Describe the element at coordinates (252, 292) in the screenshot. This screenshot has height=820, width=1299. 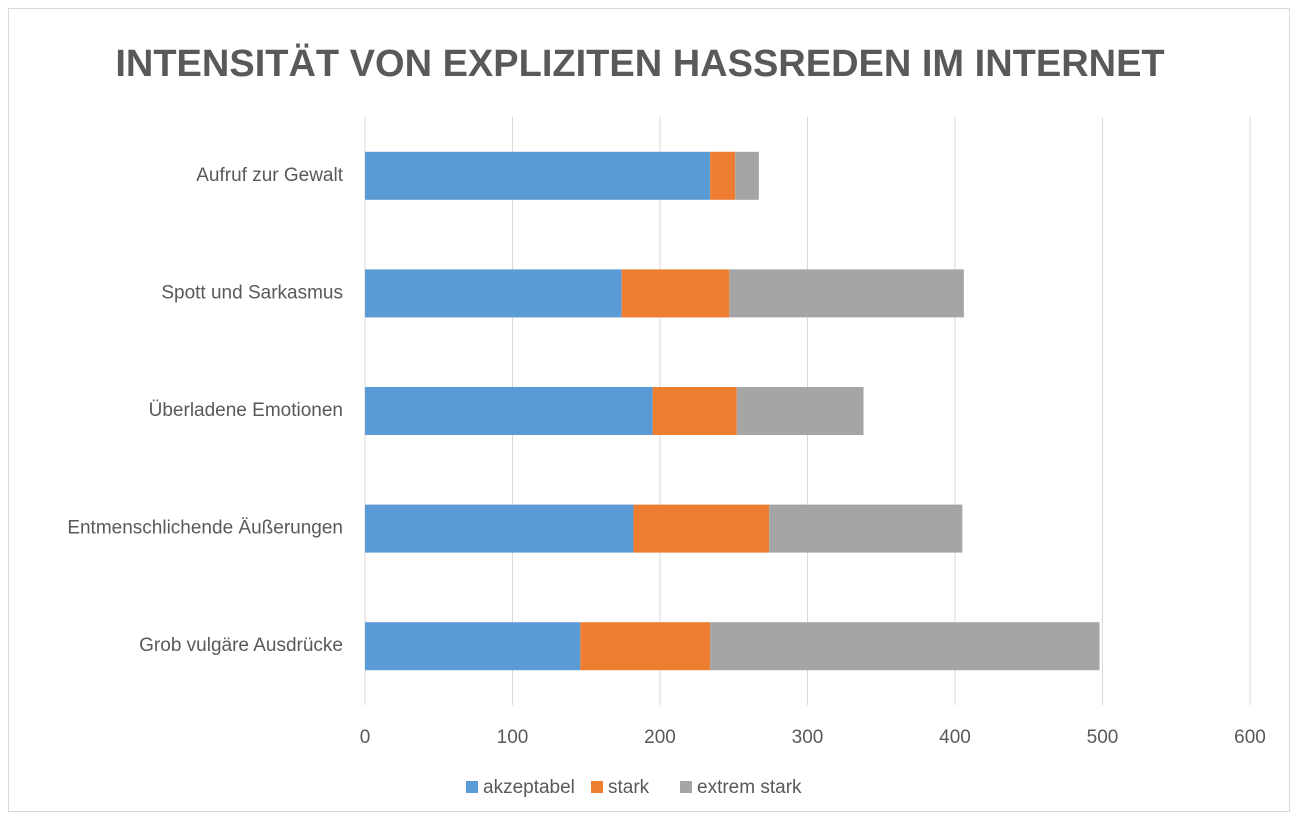
I see `y-tick-label: Spott und Sarkasmus` at that location.